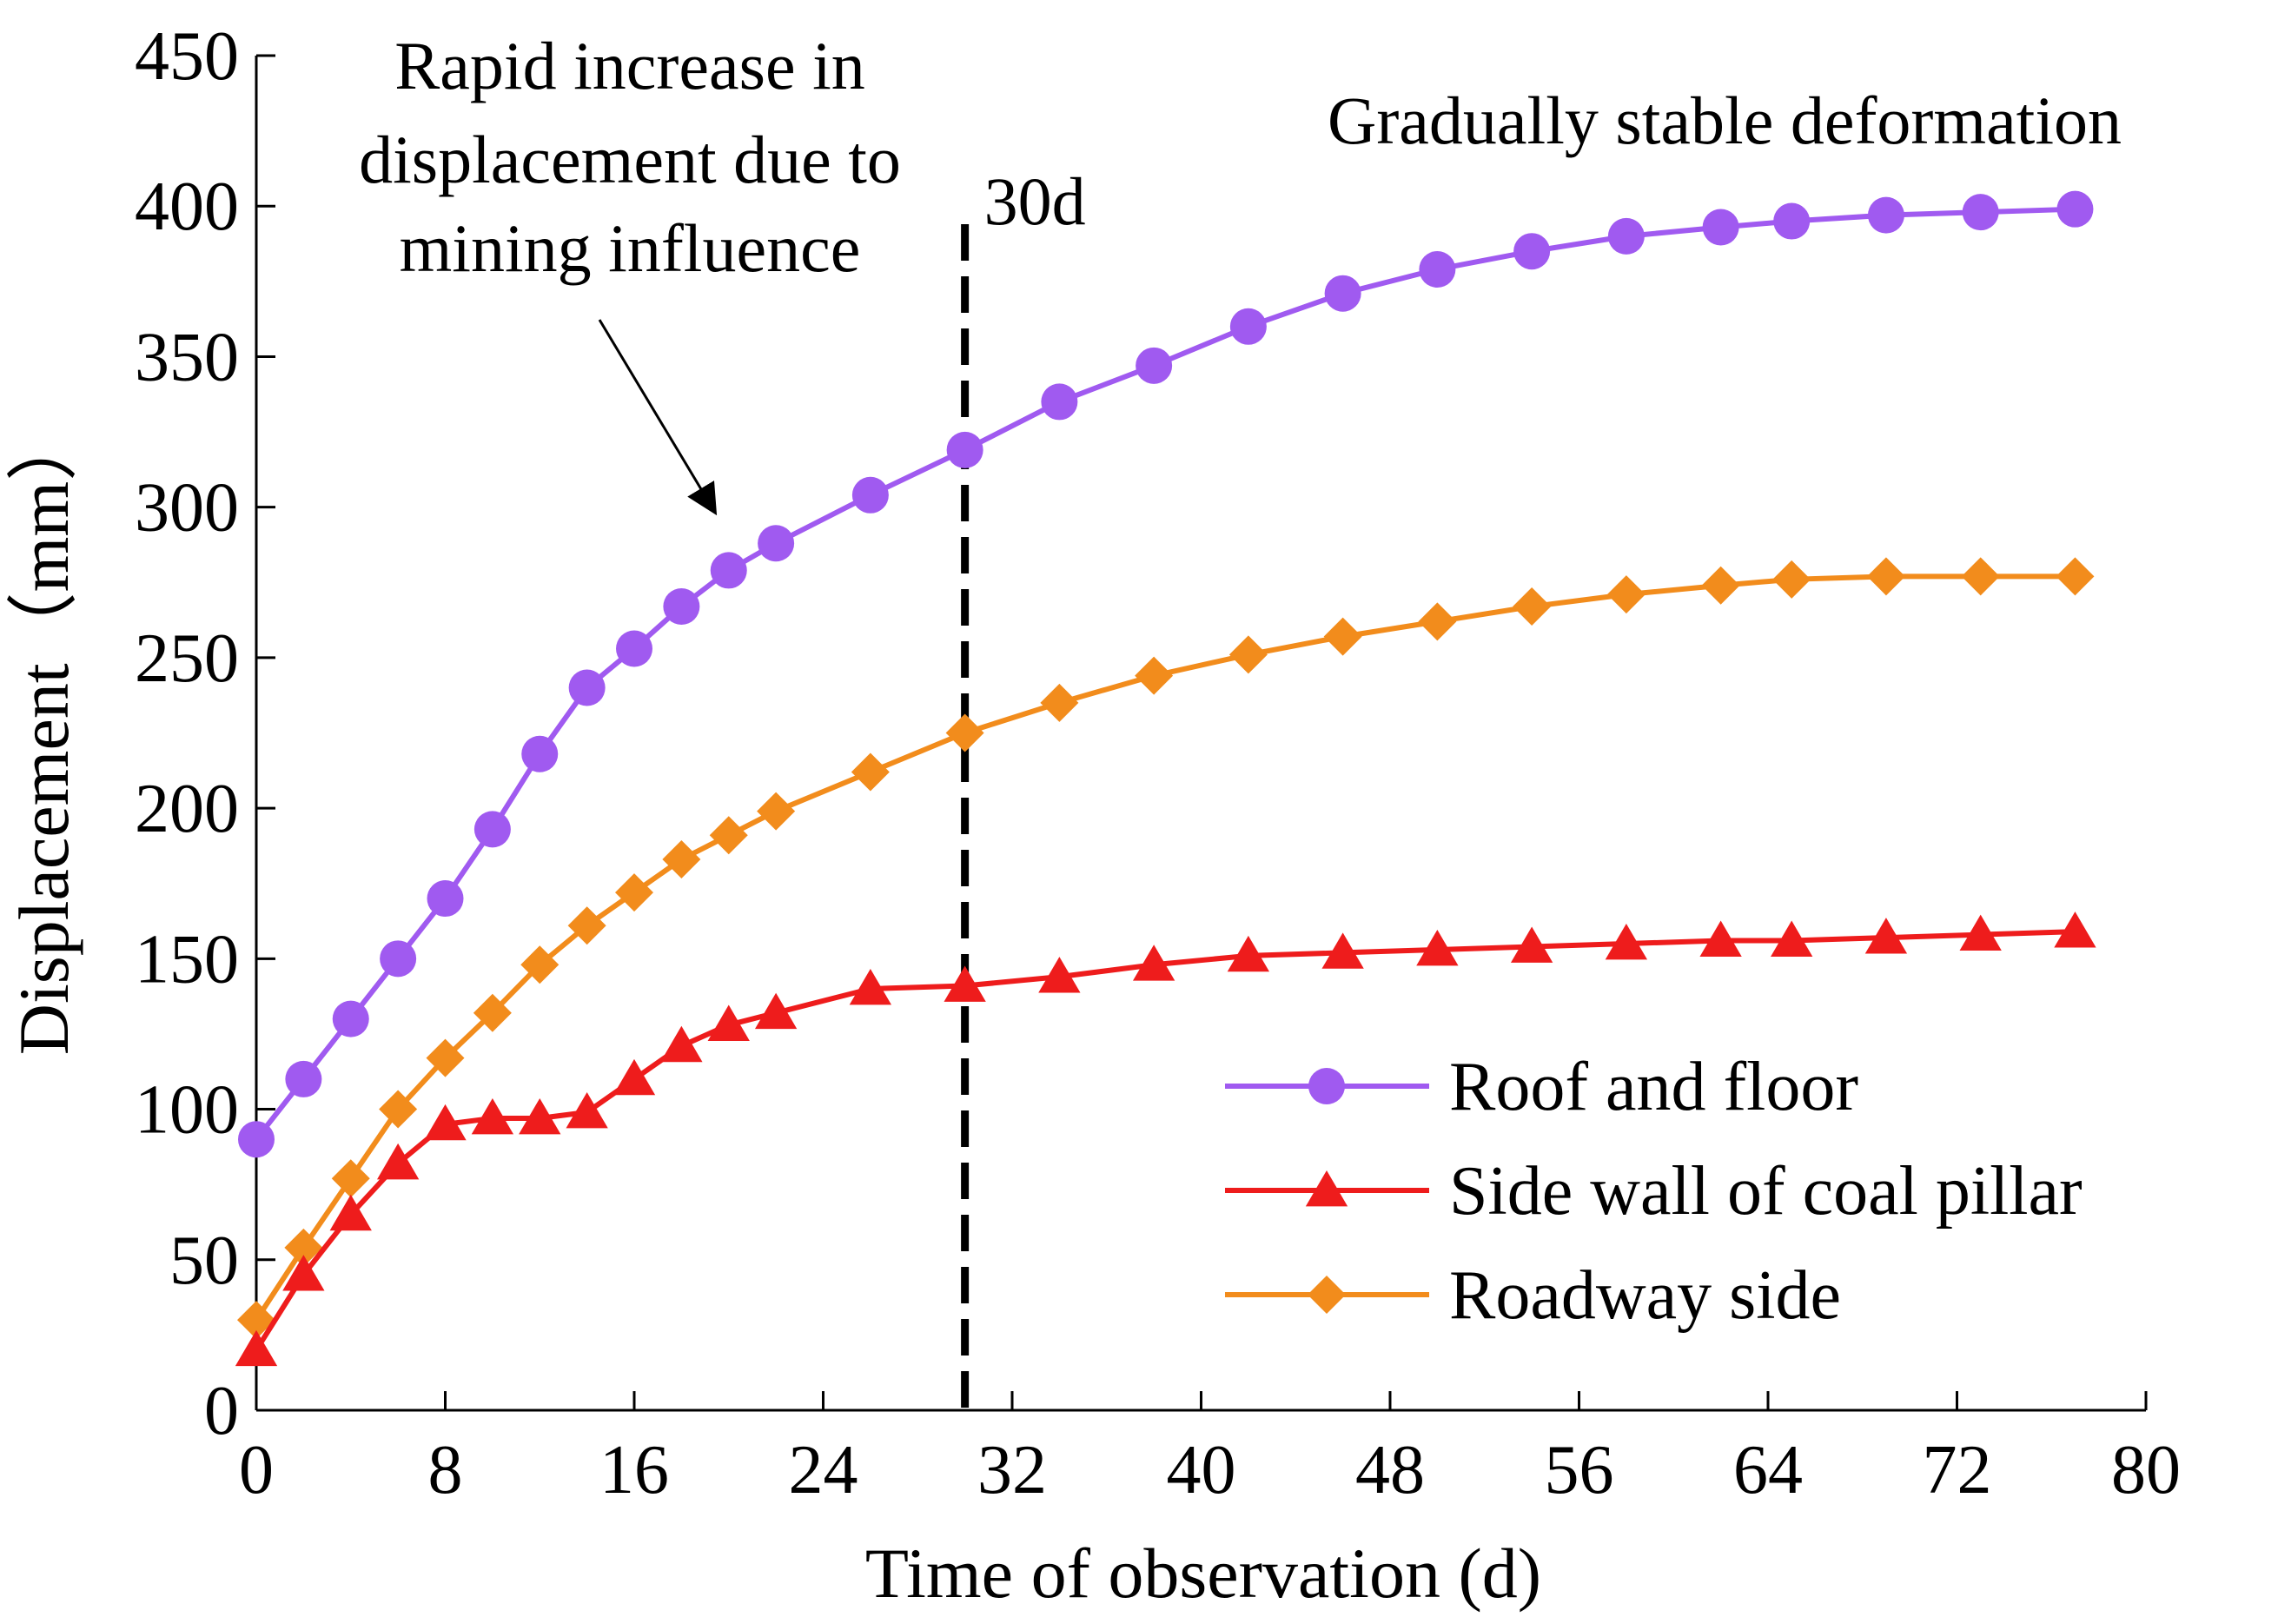  What do you see at coordinates (1725, 121) in the screenshot?
I see `stable-deformation-annotation: Gradually stable deformation` at bounding box center [1725, 121].